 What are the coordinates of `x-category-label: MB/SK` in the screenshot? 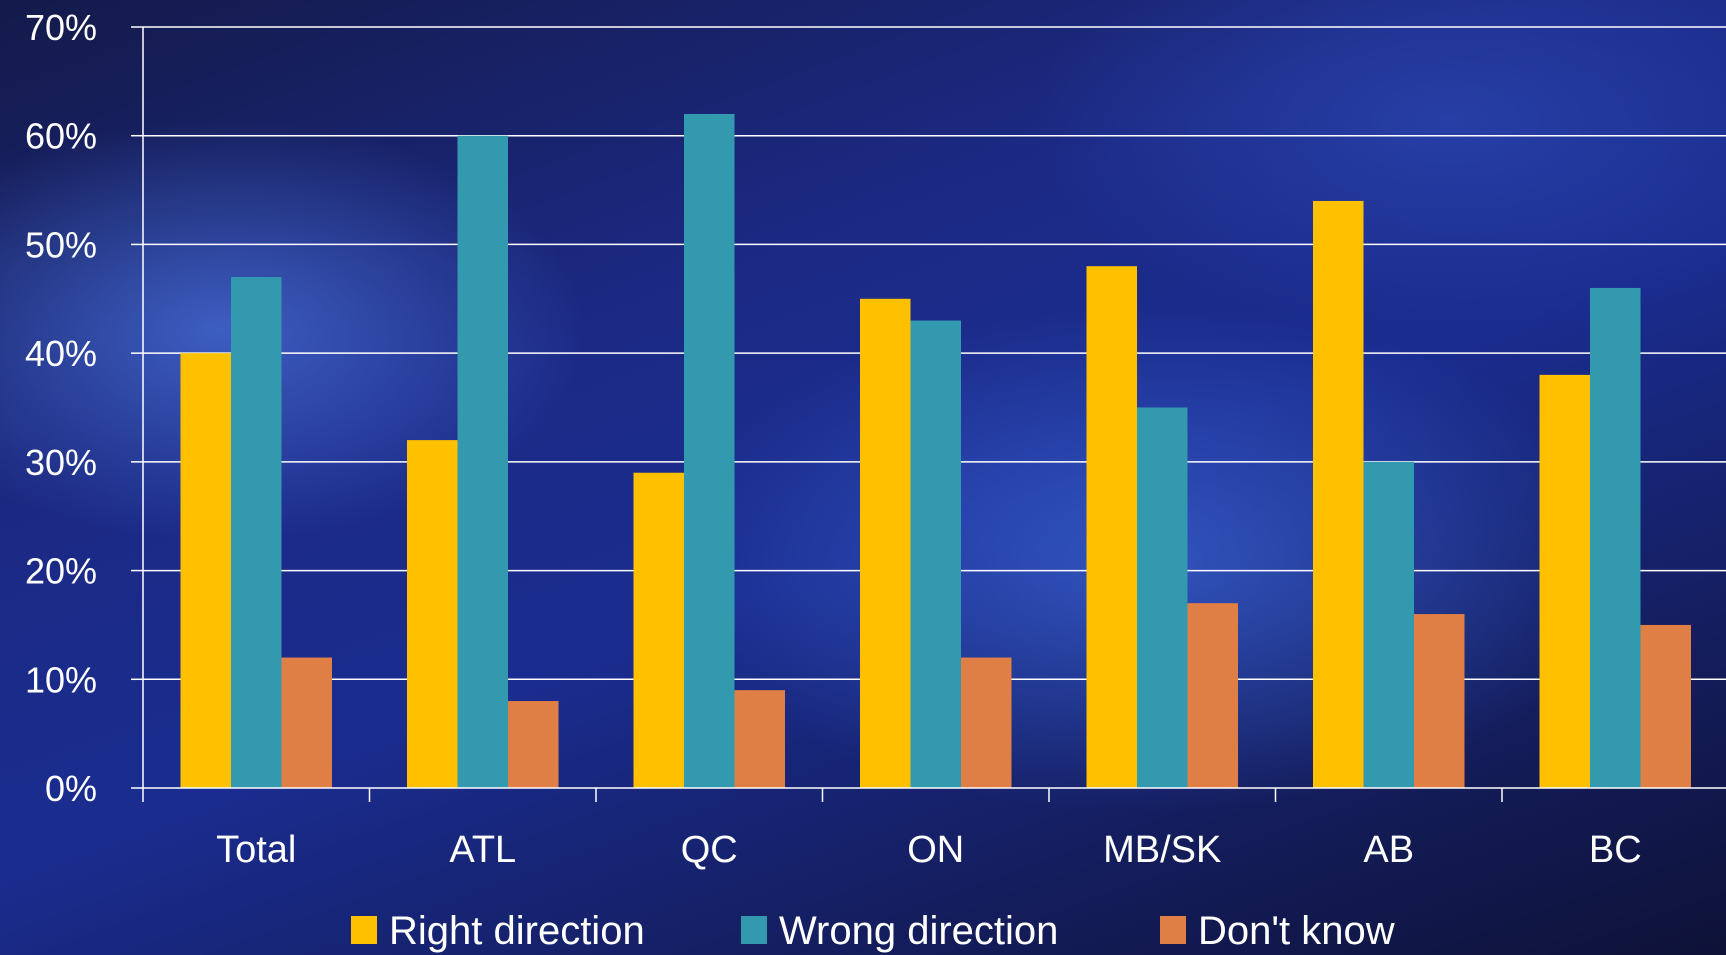 It's located at (1162, 850).